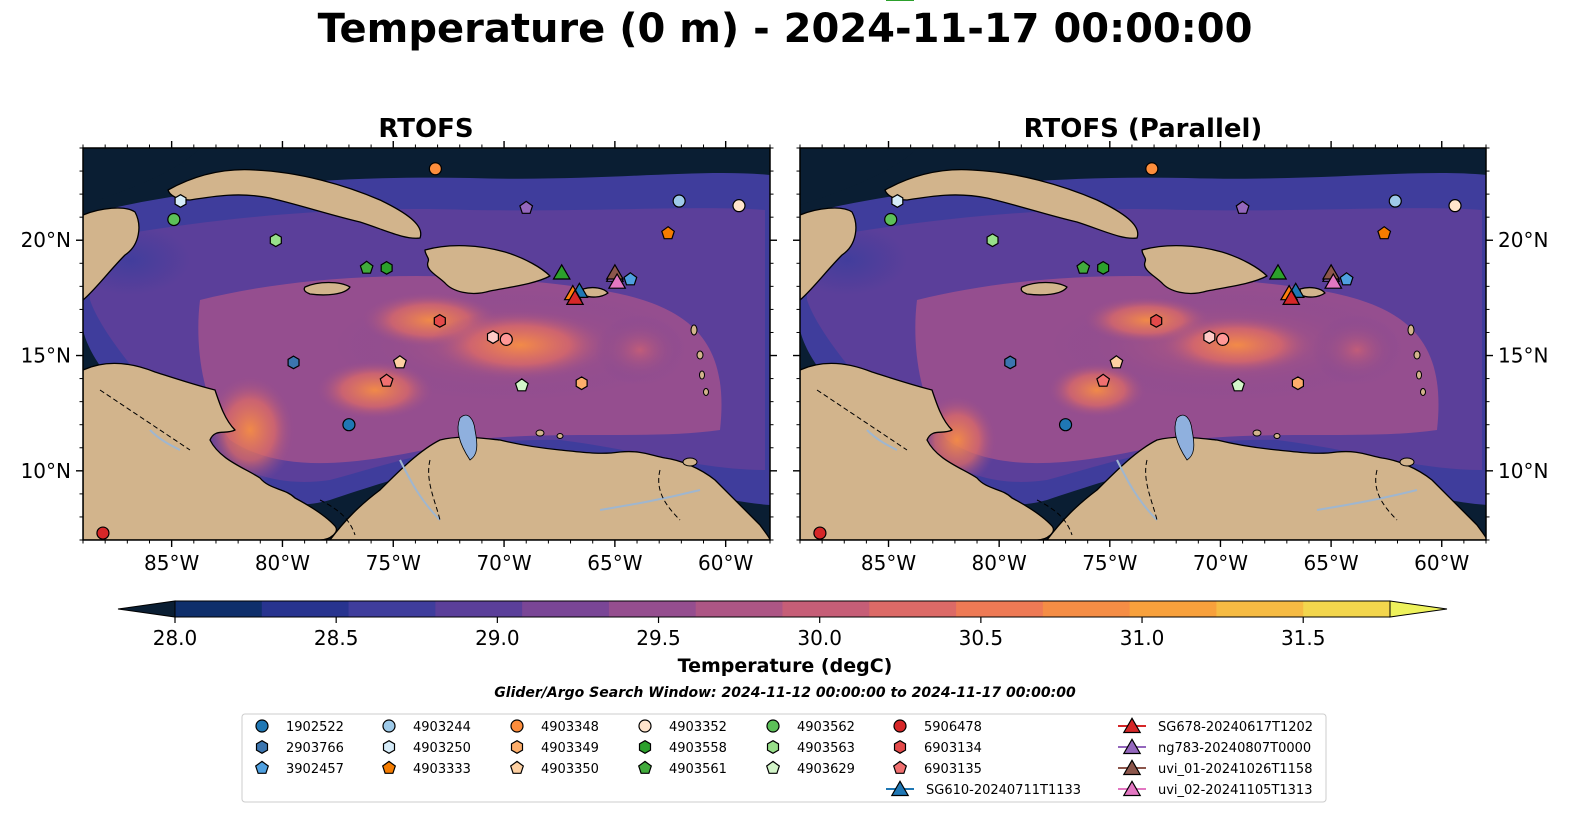  I want to click on glider-marker-uvi-02-20241105t1313, so click(617, 280).